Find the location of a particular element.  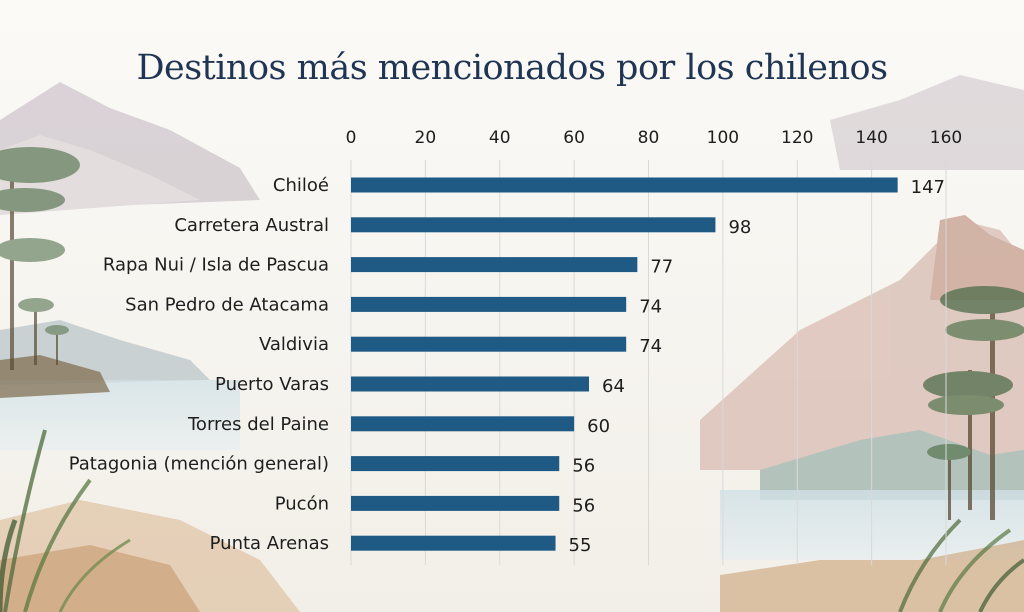

value-label: 64 is located at coordinates (613, 386).